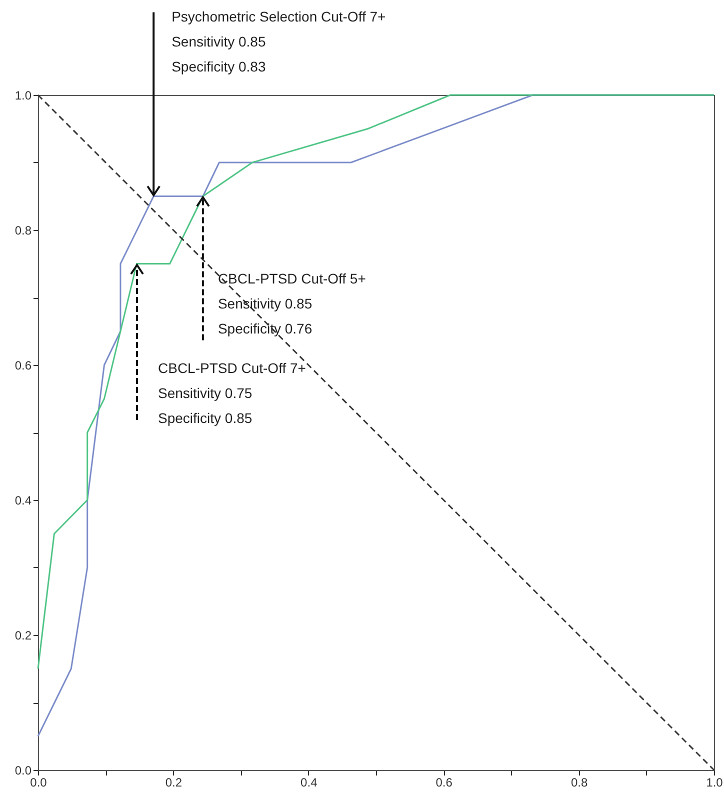 Image resolution: width=724 pixels, height=792 pixels. Describe the element at coordinates (23, 635) in the screenshot. I see `y-tick-label: 0.2` at that location.